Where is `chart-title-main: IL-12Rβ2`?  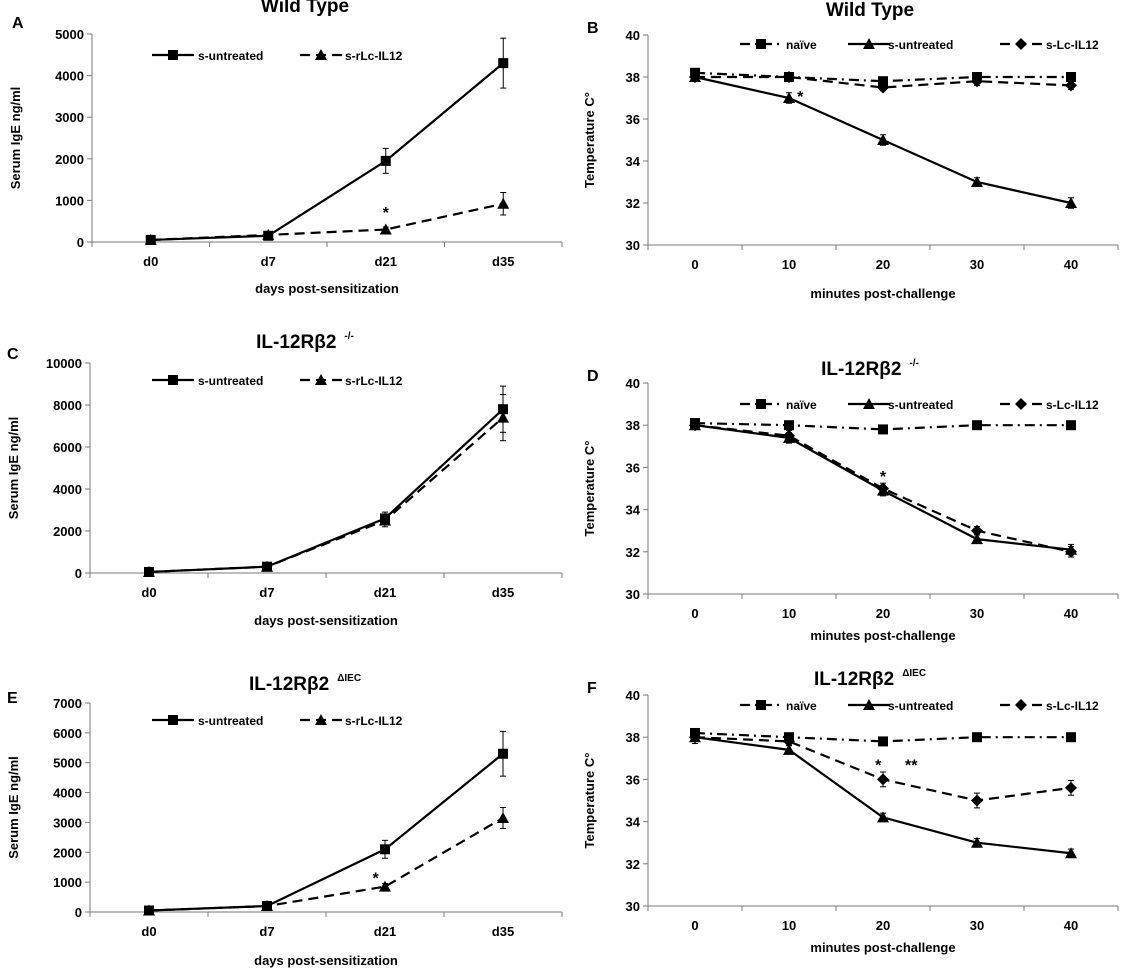 chart-title-main: IL-12Rβ2 is located at coordinates (289, 684).